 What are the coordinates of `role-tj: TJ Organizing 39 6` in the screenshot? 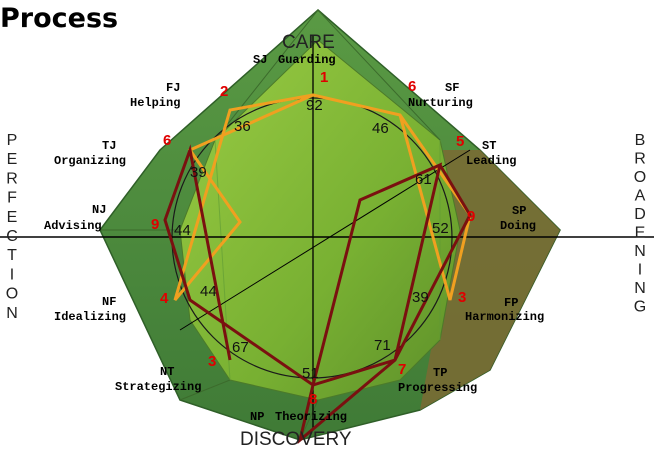 It's located at (130, 156).